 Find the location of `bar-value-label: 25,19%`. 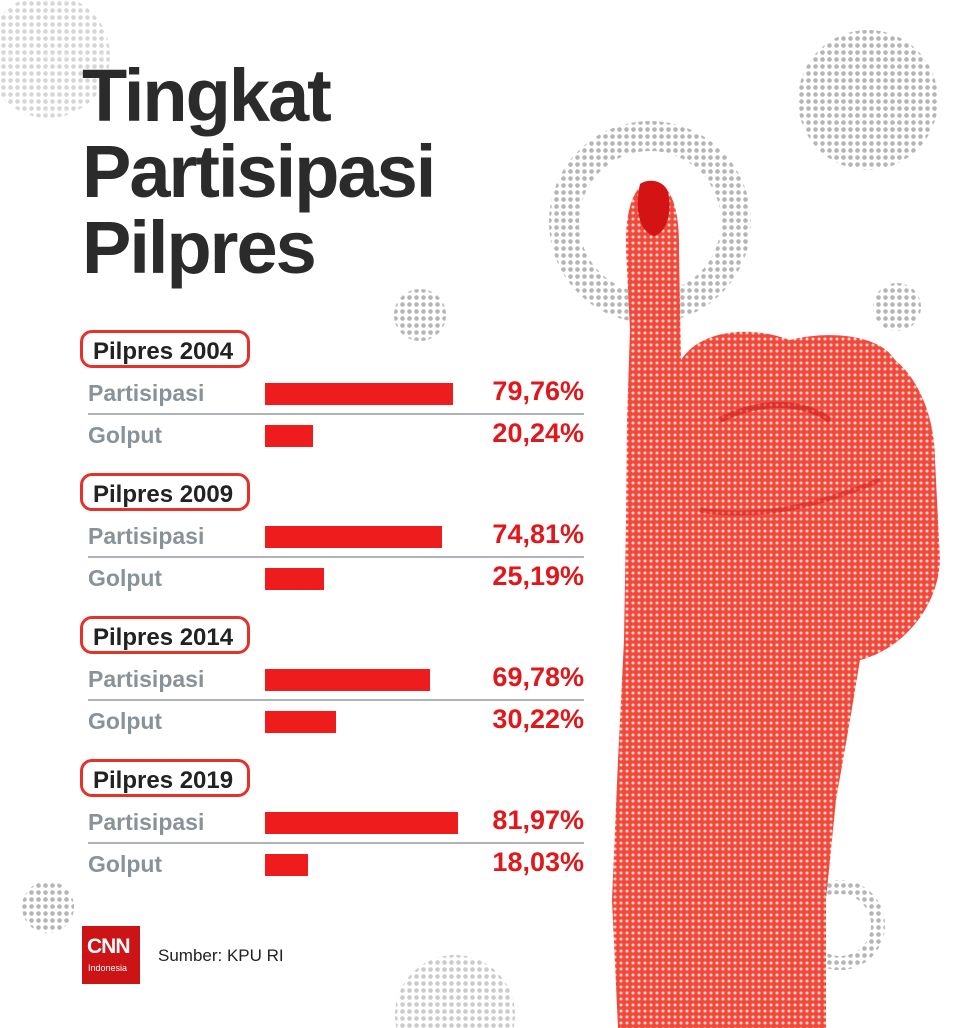

bar-value-label: 25,19% is located at coordinates (538, 576).